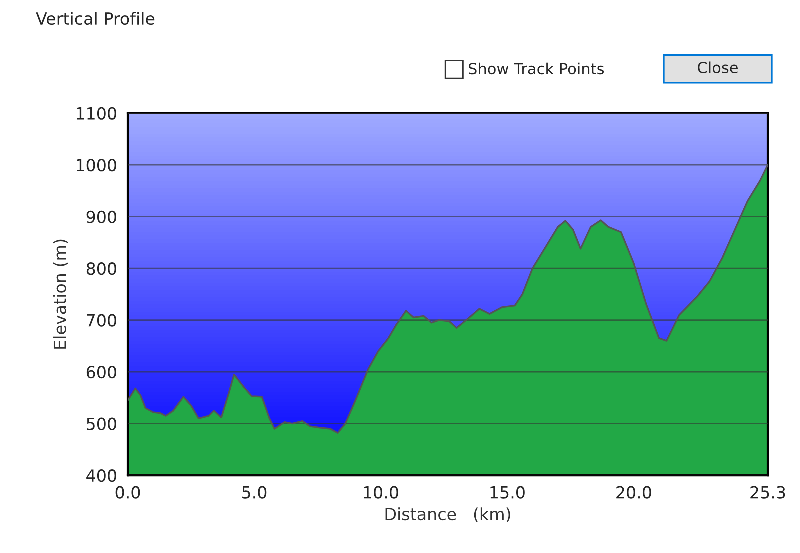  What do you see at coordinates (101, 476) in the screenshot?
I see `y-tick-label: 400` at bounding box center [101, 476].